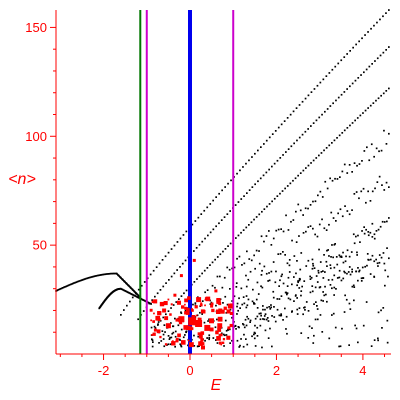 The width and height of the screenshot is (400, 400). Describe the element at coordinates (191, 304) in the screenshot. I see `highlight-points-layer` at that location.